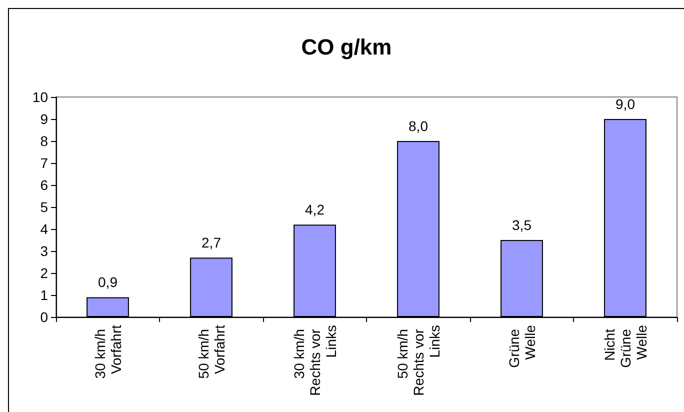 Image resolution: width=684 pixels, height=412 pixels. I want to click on chart-title: CO g/km, so click(346, 47).